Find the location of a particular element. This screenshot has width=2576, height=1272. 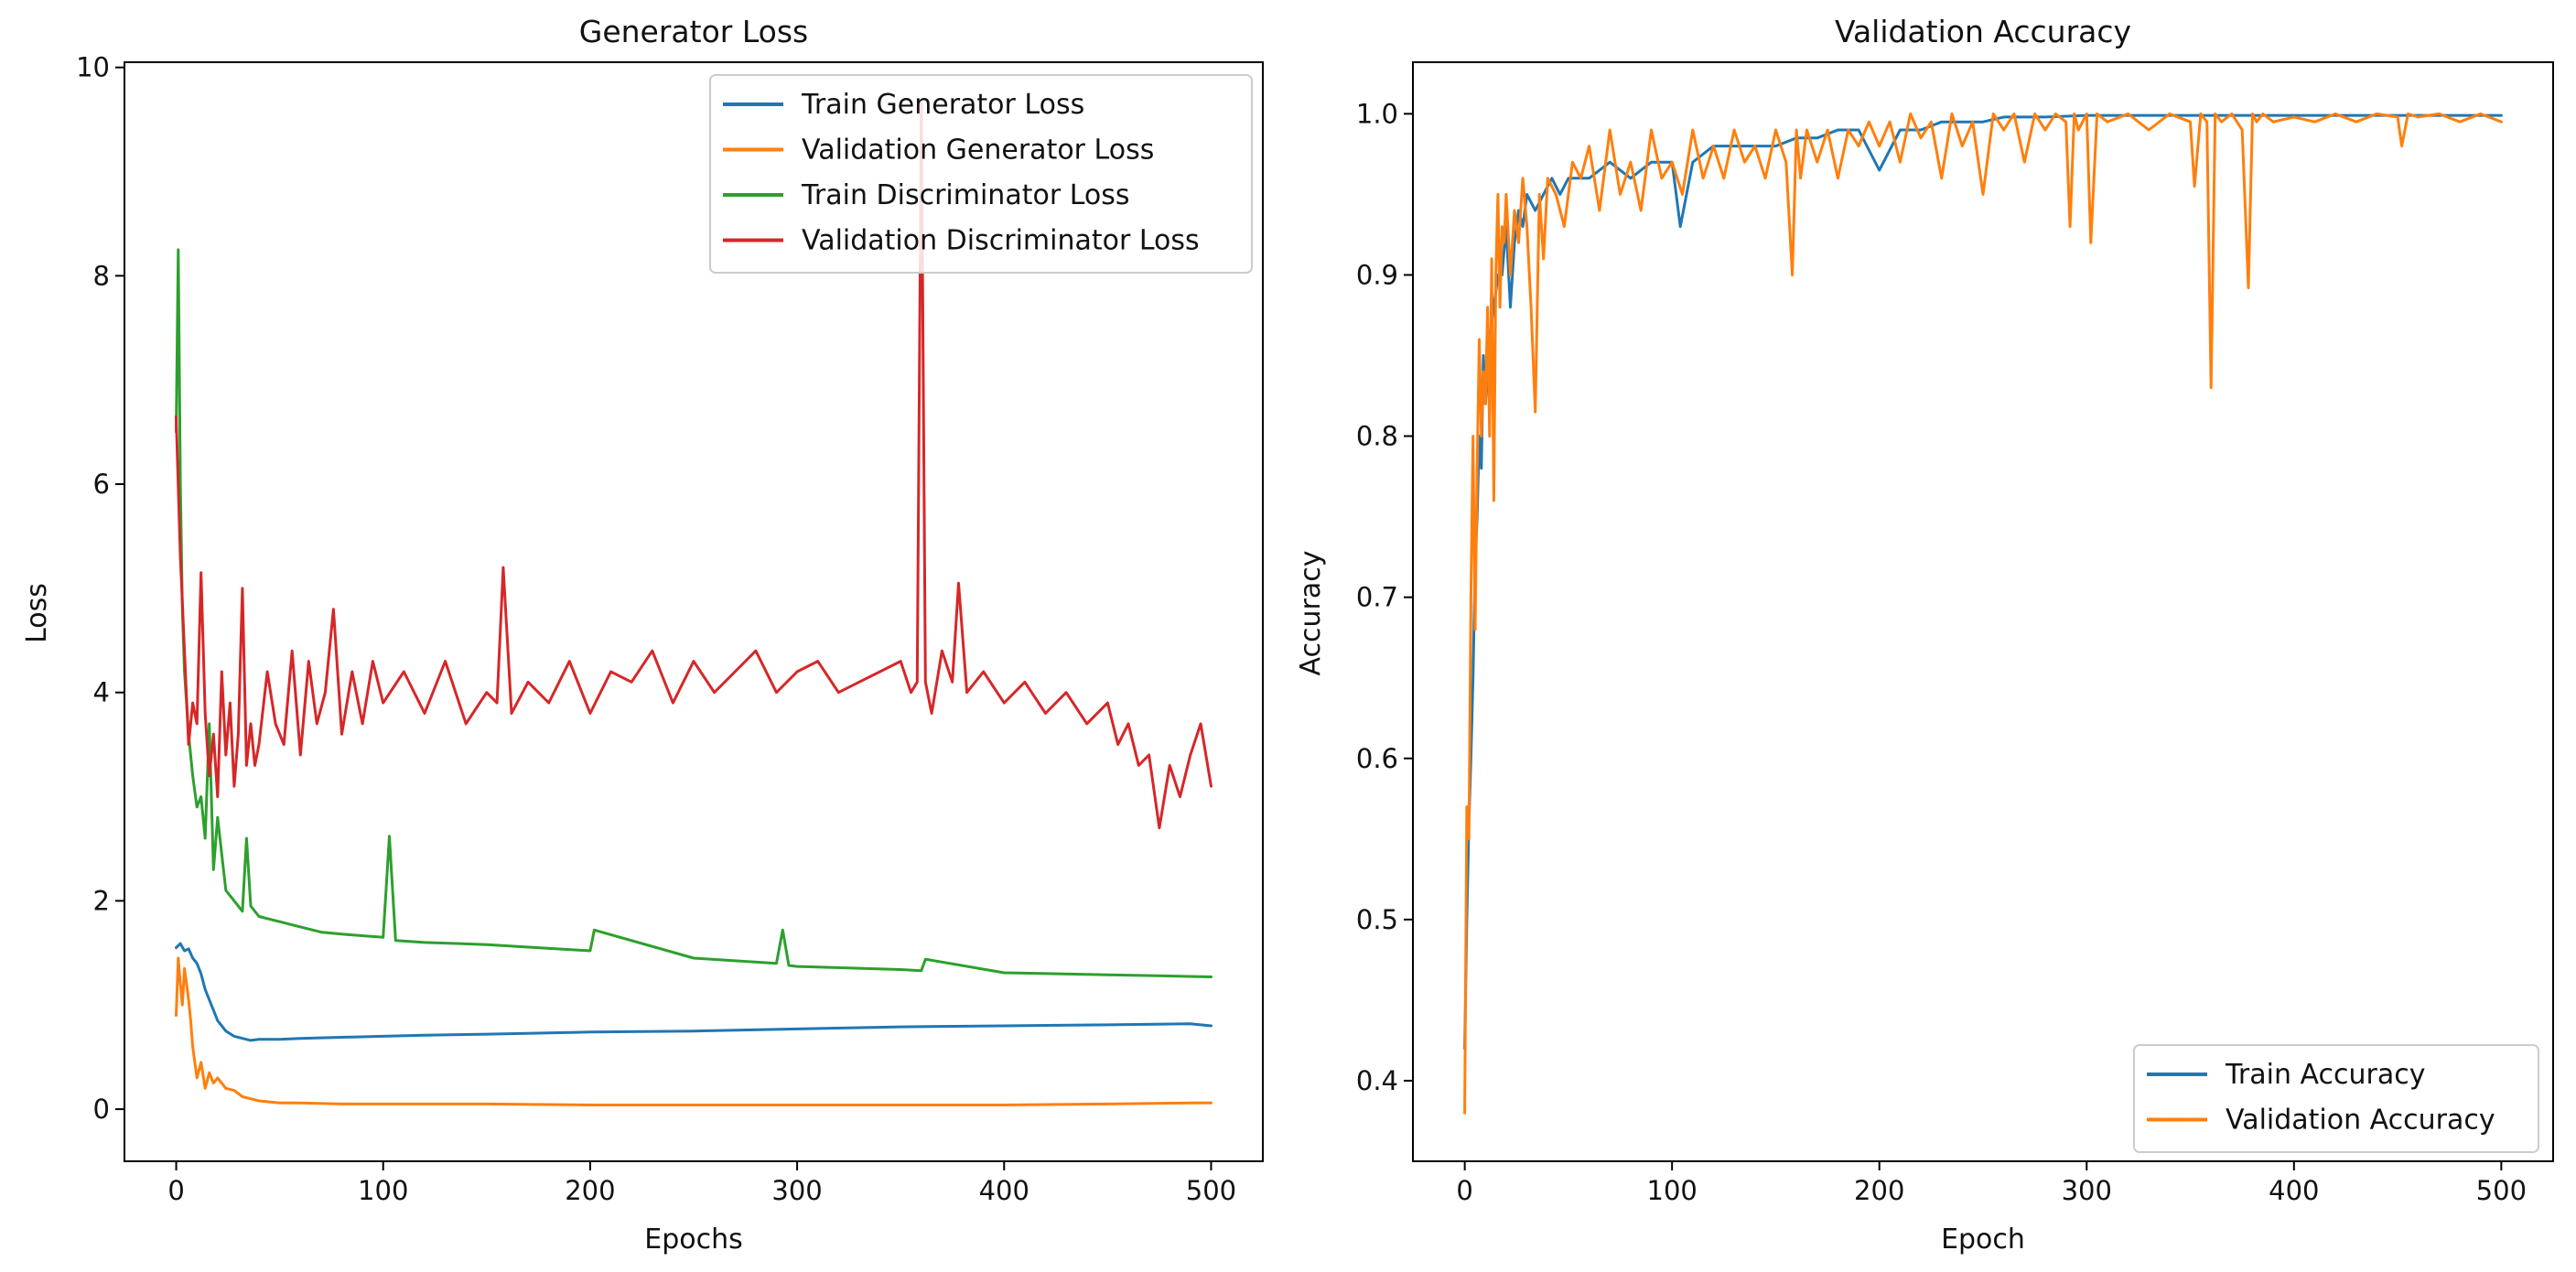

y-tick-label: 6 is located at coordinates (101, 484).